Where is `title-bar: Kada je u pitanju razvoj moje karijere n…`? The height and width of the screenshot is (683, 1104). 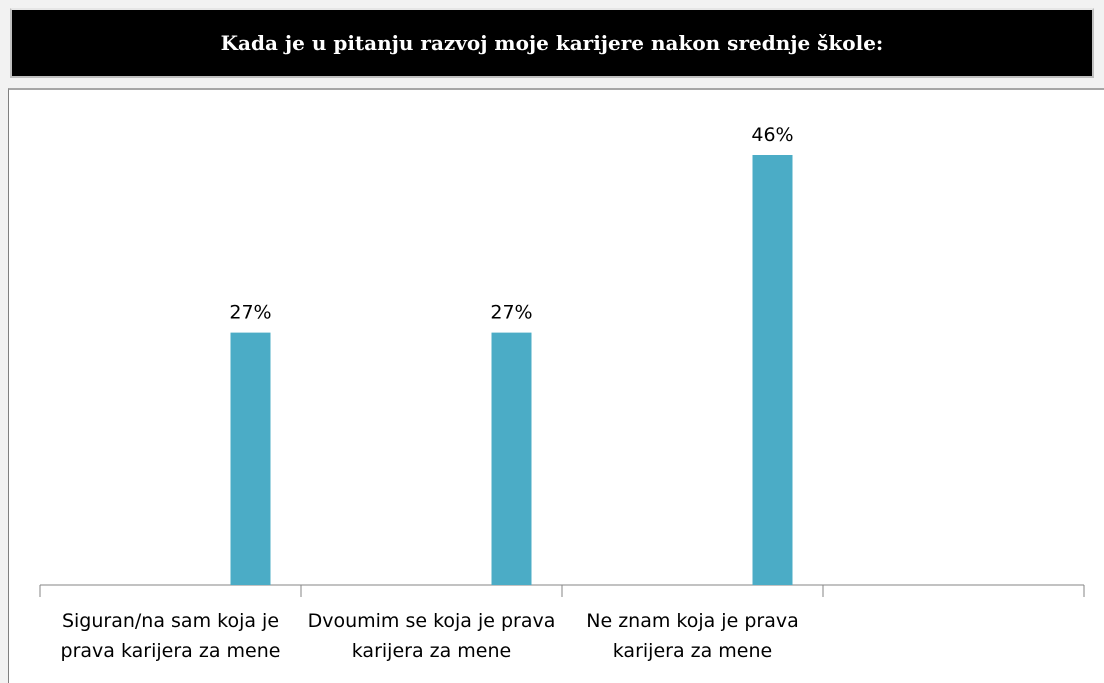 title-bar: Kada je u pitanju razvoj moje karijere n… is located at coordinates (552, 43).